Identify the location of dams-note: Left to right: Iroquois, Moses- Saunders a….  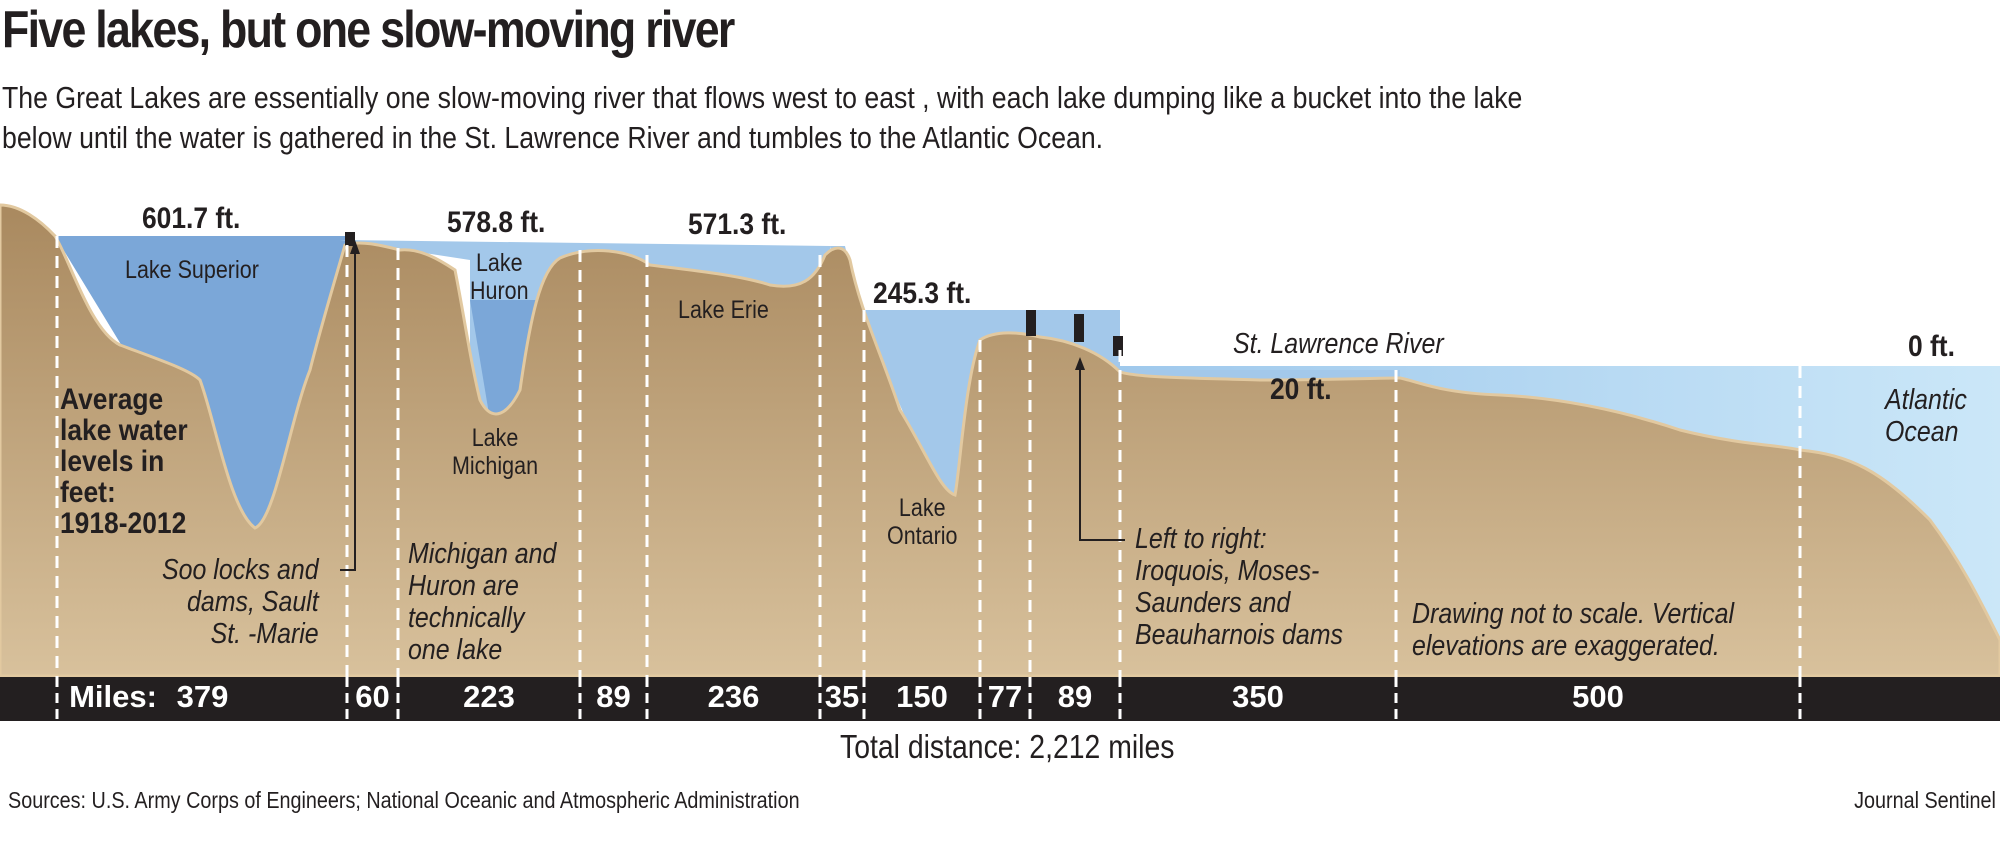
(1239, 587).